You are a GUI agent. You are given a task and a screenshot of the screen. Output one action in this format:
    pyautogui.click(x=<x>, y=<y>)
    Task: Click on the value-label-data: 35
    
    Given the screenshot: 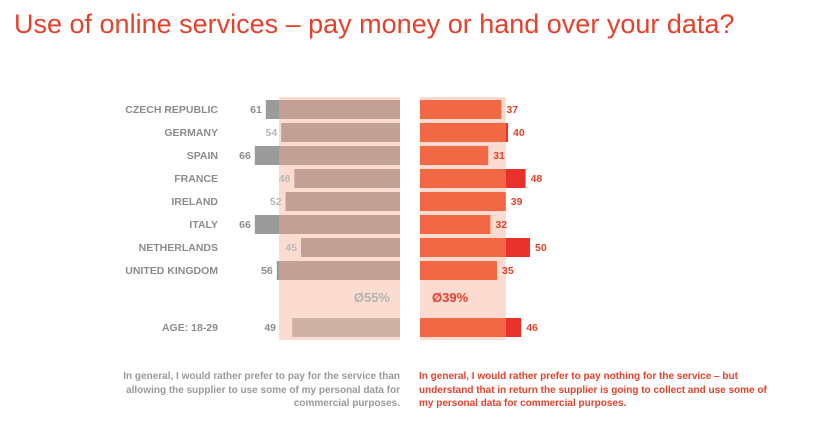 What is the action you would take?
    pyautogui.click(x=508, y=271)
    